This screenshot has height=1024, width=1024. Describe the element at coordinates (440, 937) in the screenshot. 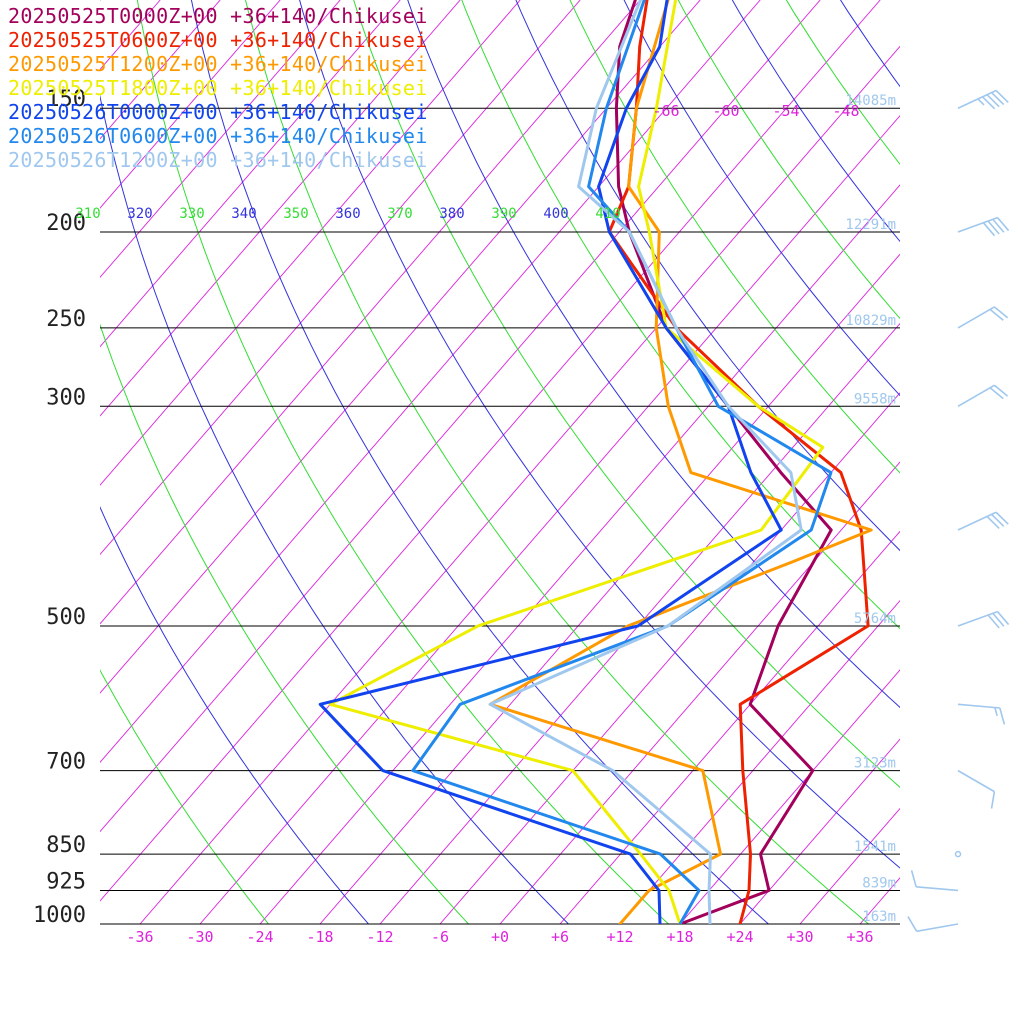

I see `temperature-tick-label: -6` at that location.